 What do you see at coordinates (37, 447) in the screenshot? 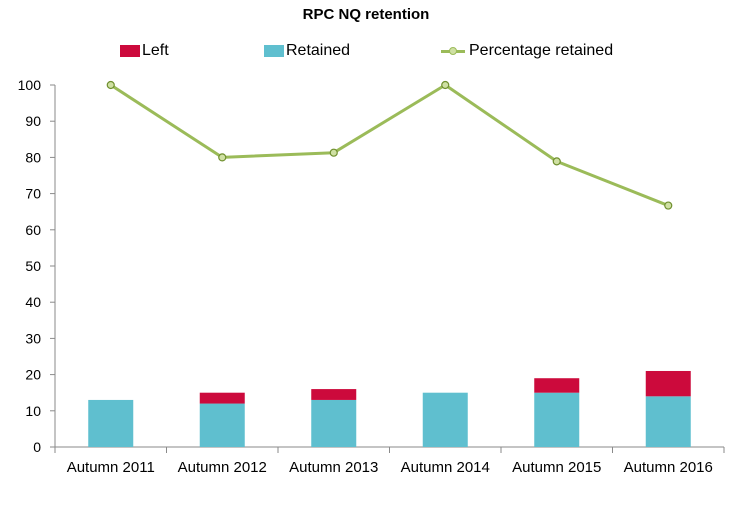
I see `y-tick-label: 0` at bounding box center [37, 447].